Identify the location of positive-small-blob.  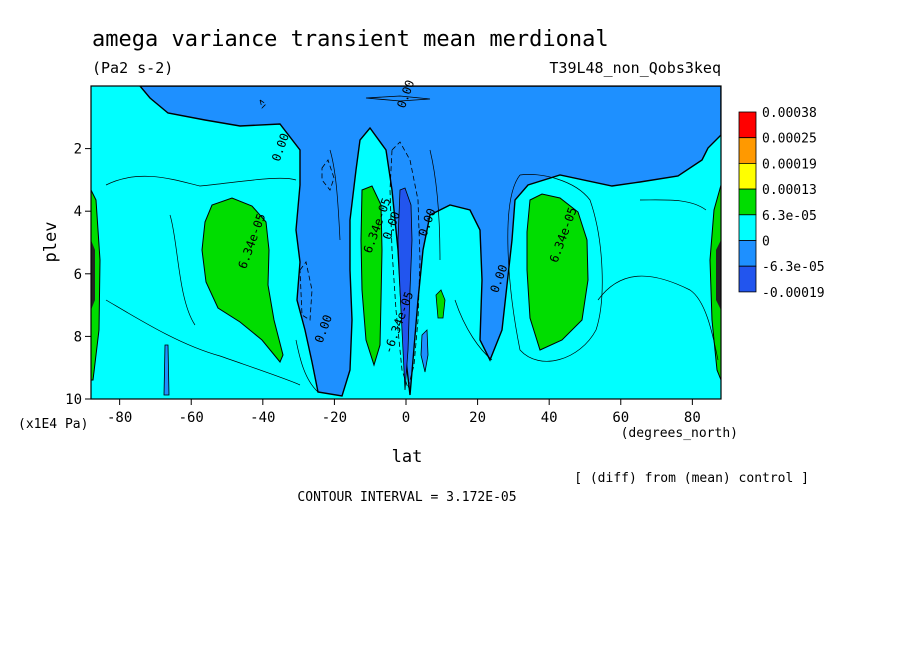
(440, 304).